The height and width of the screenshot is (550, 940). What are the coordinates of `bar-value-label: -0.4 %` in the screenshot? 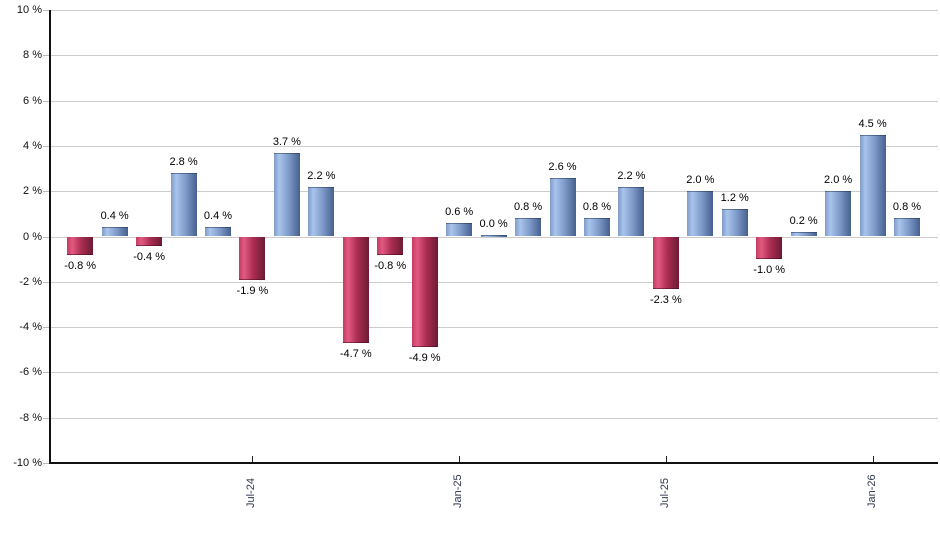 It's located at (149, 256).